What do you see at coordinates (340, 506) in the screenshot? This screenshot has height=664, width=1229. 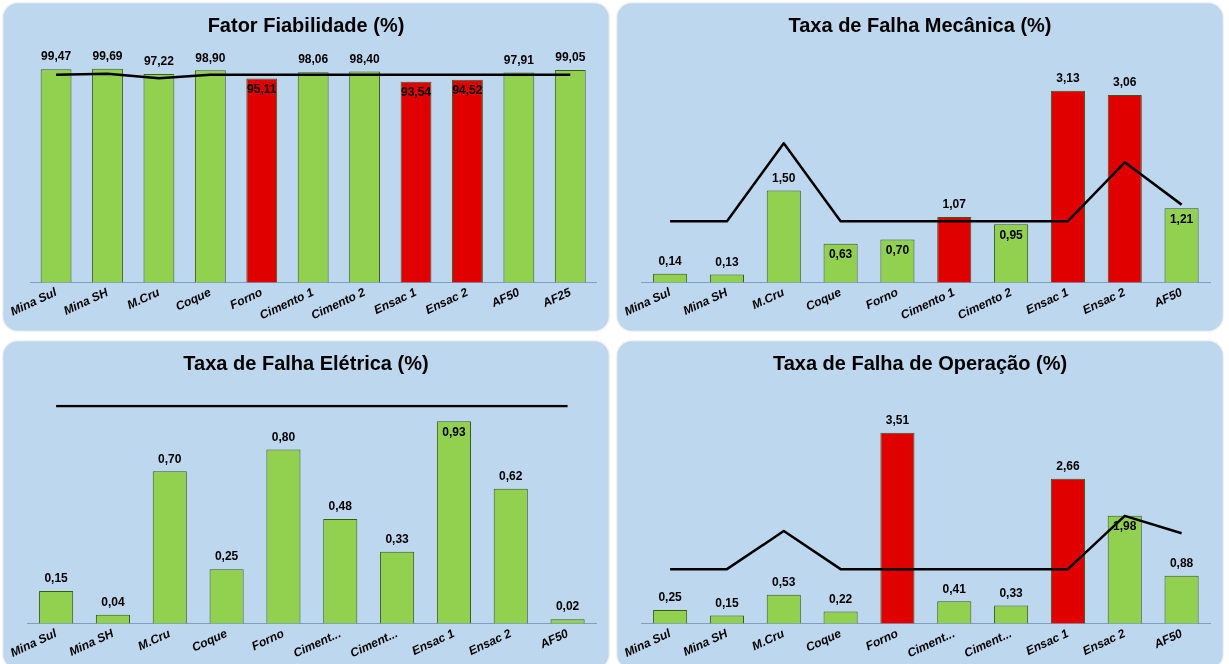 I see `data-label: 0,48` at bounding box center [340, 506].